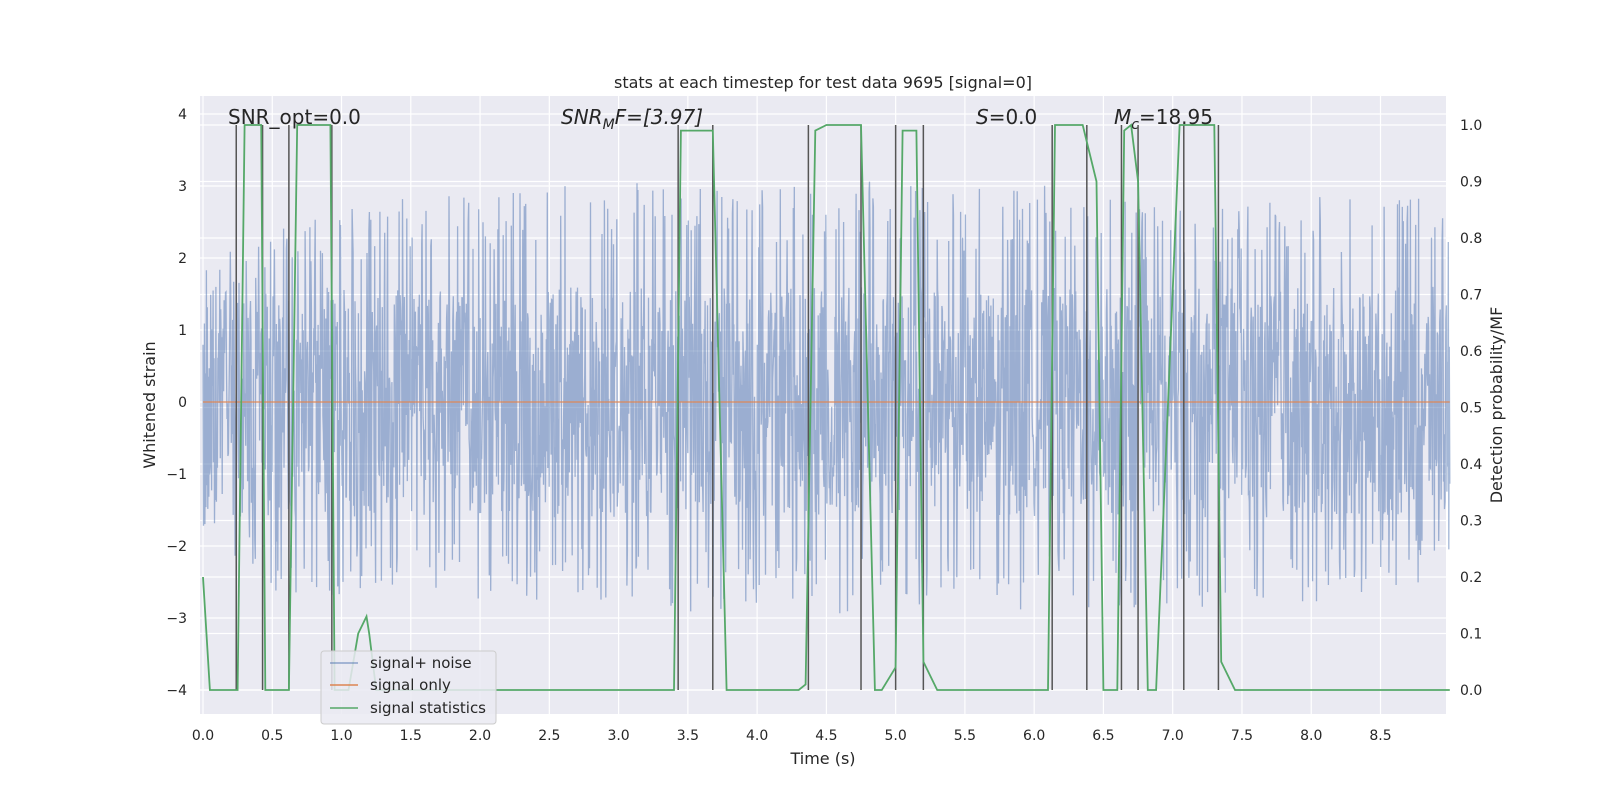 The width and height of the screenshot is (1600, 800). What do you see at coordinates (182, 331) in the screenshot?
I see `y-tick-label: 1` at bounding box center [182, 331].